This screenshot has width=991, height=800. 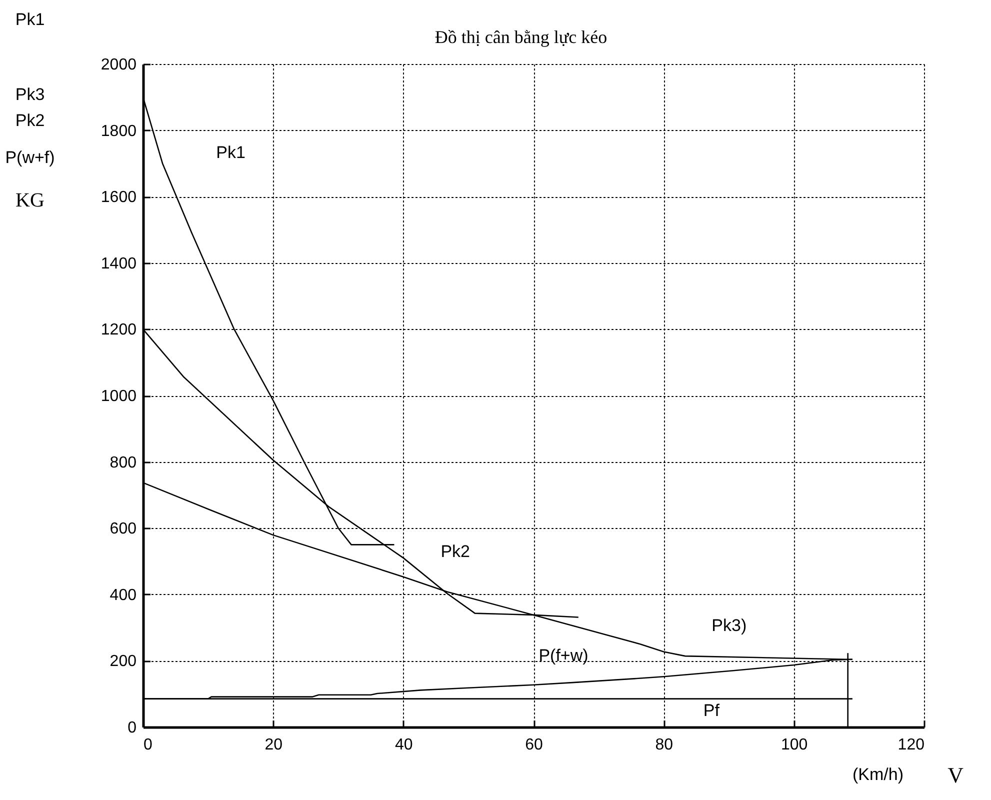 I want to click on series-label: Pf, so click(x=711, y=710).